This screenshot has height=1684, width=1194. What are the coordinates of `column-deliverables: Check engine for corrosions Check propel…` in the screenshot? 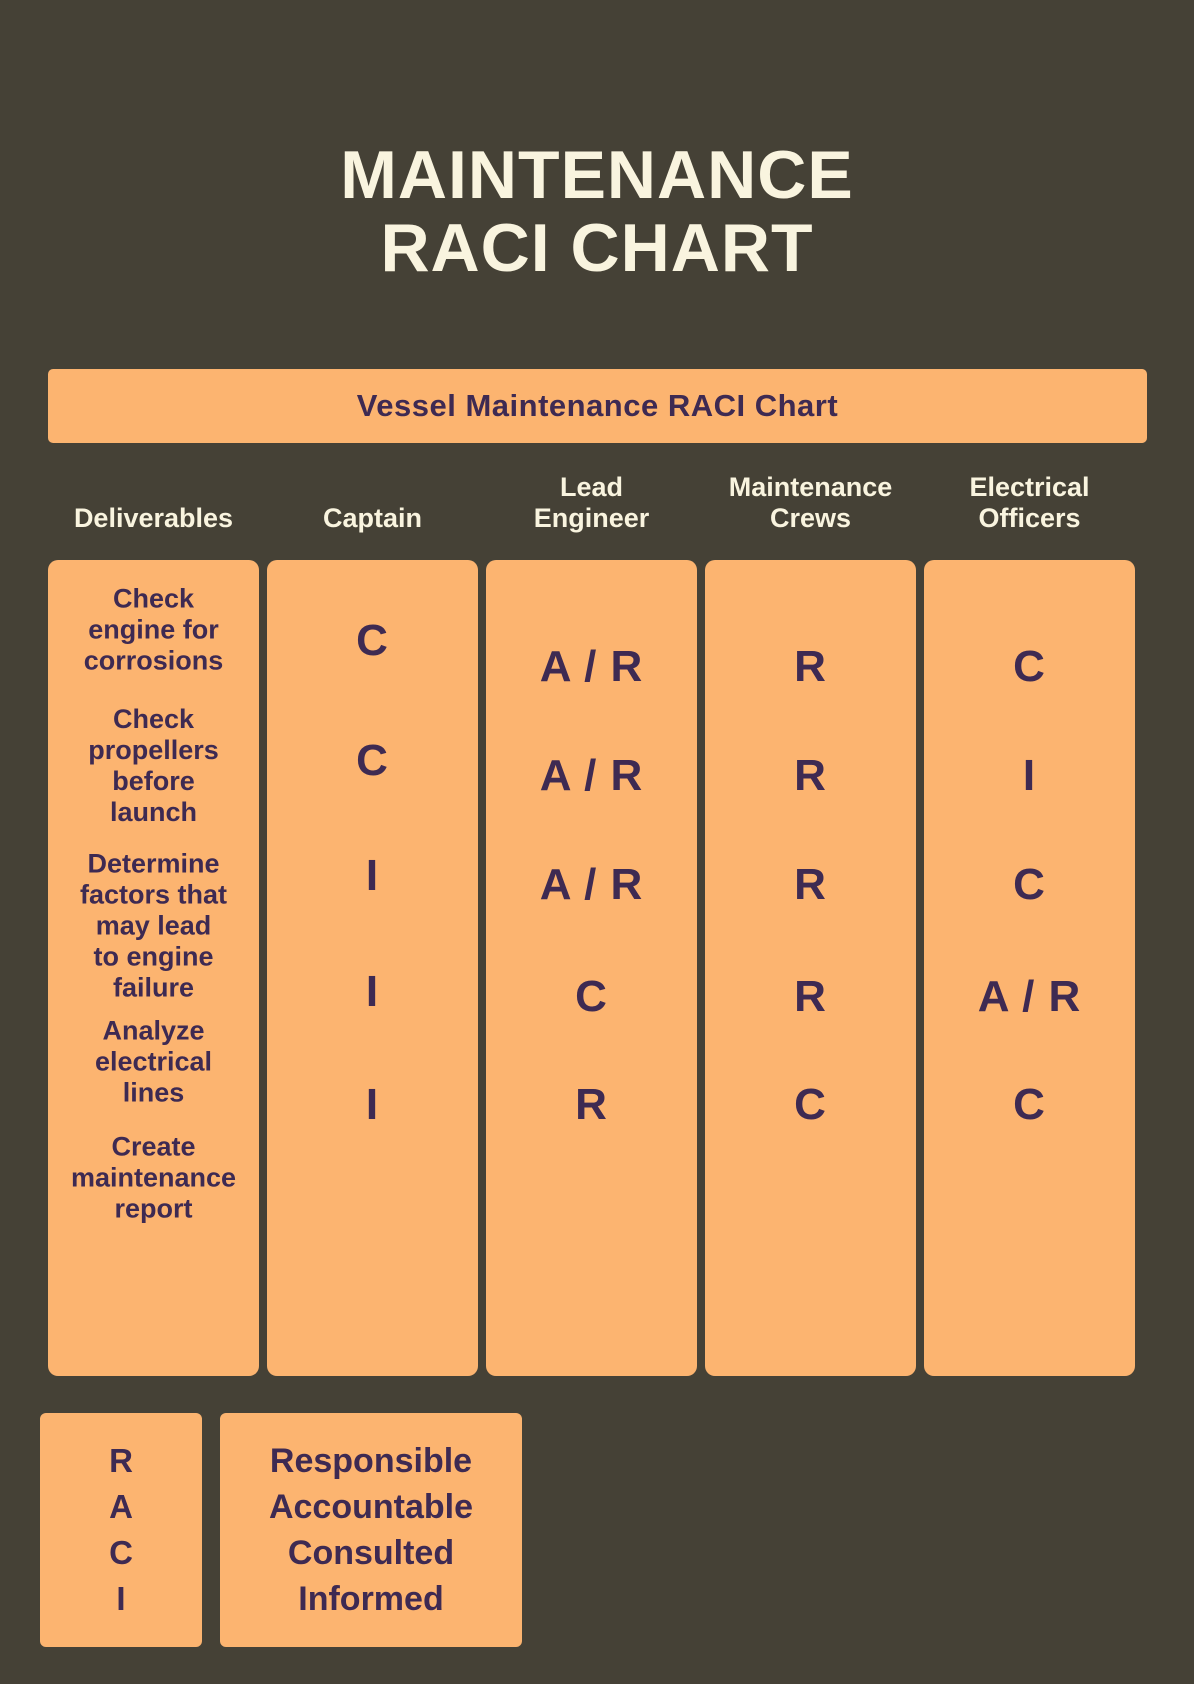 It's located at (153, 968).